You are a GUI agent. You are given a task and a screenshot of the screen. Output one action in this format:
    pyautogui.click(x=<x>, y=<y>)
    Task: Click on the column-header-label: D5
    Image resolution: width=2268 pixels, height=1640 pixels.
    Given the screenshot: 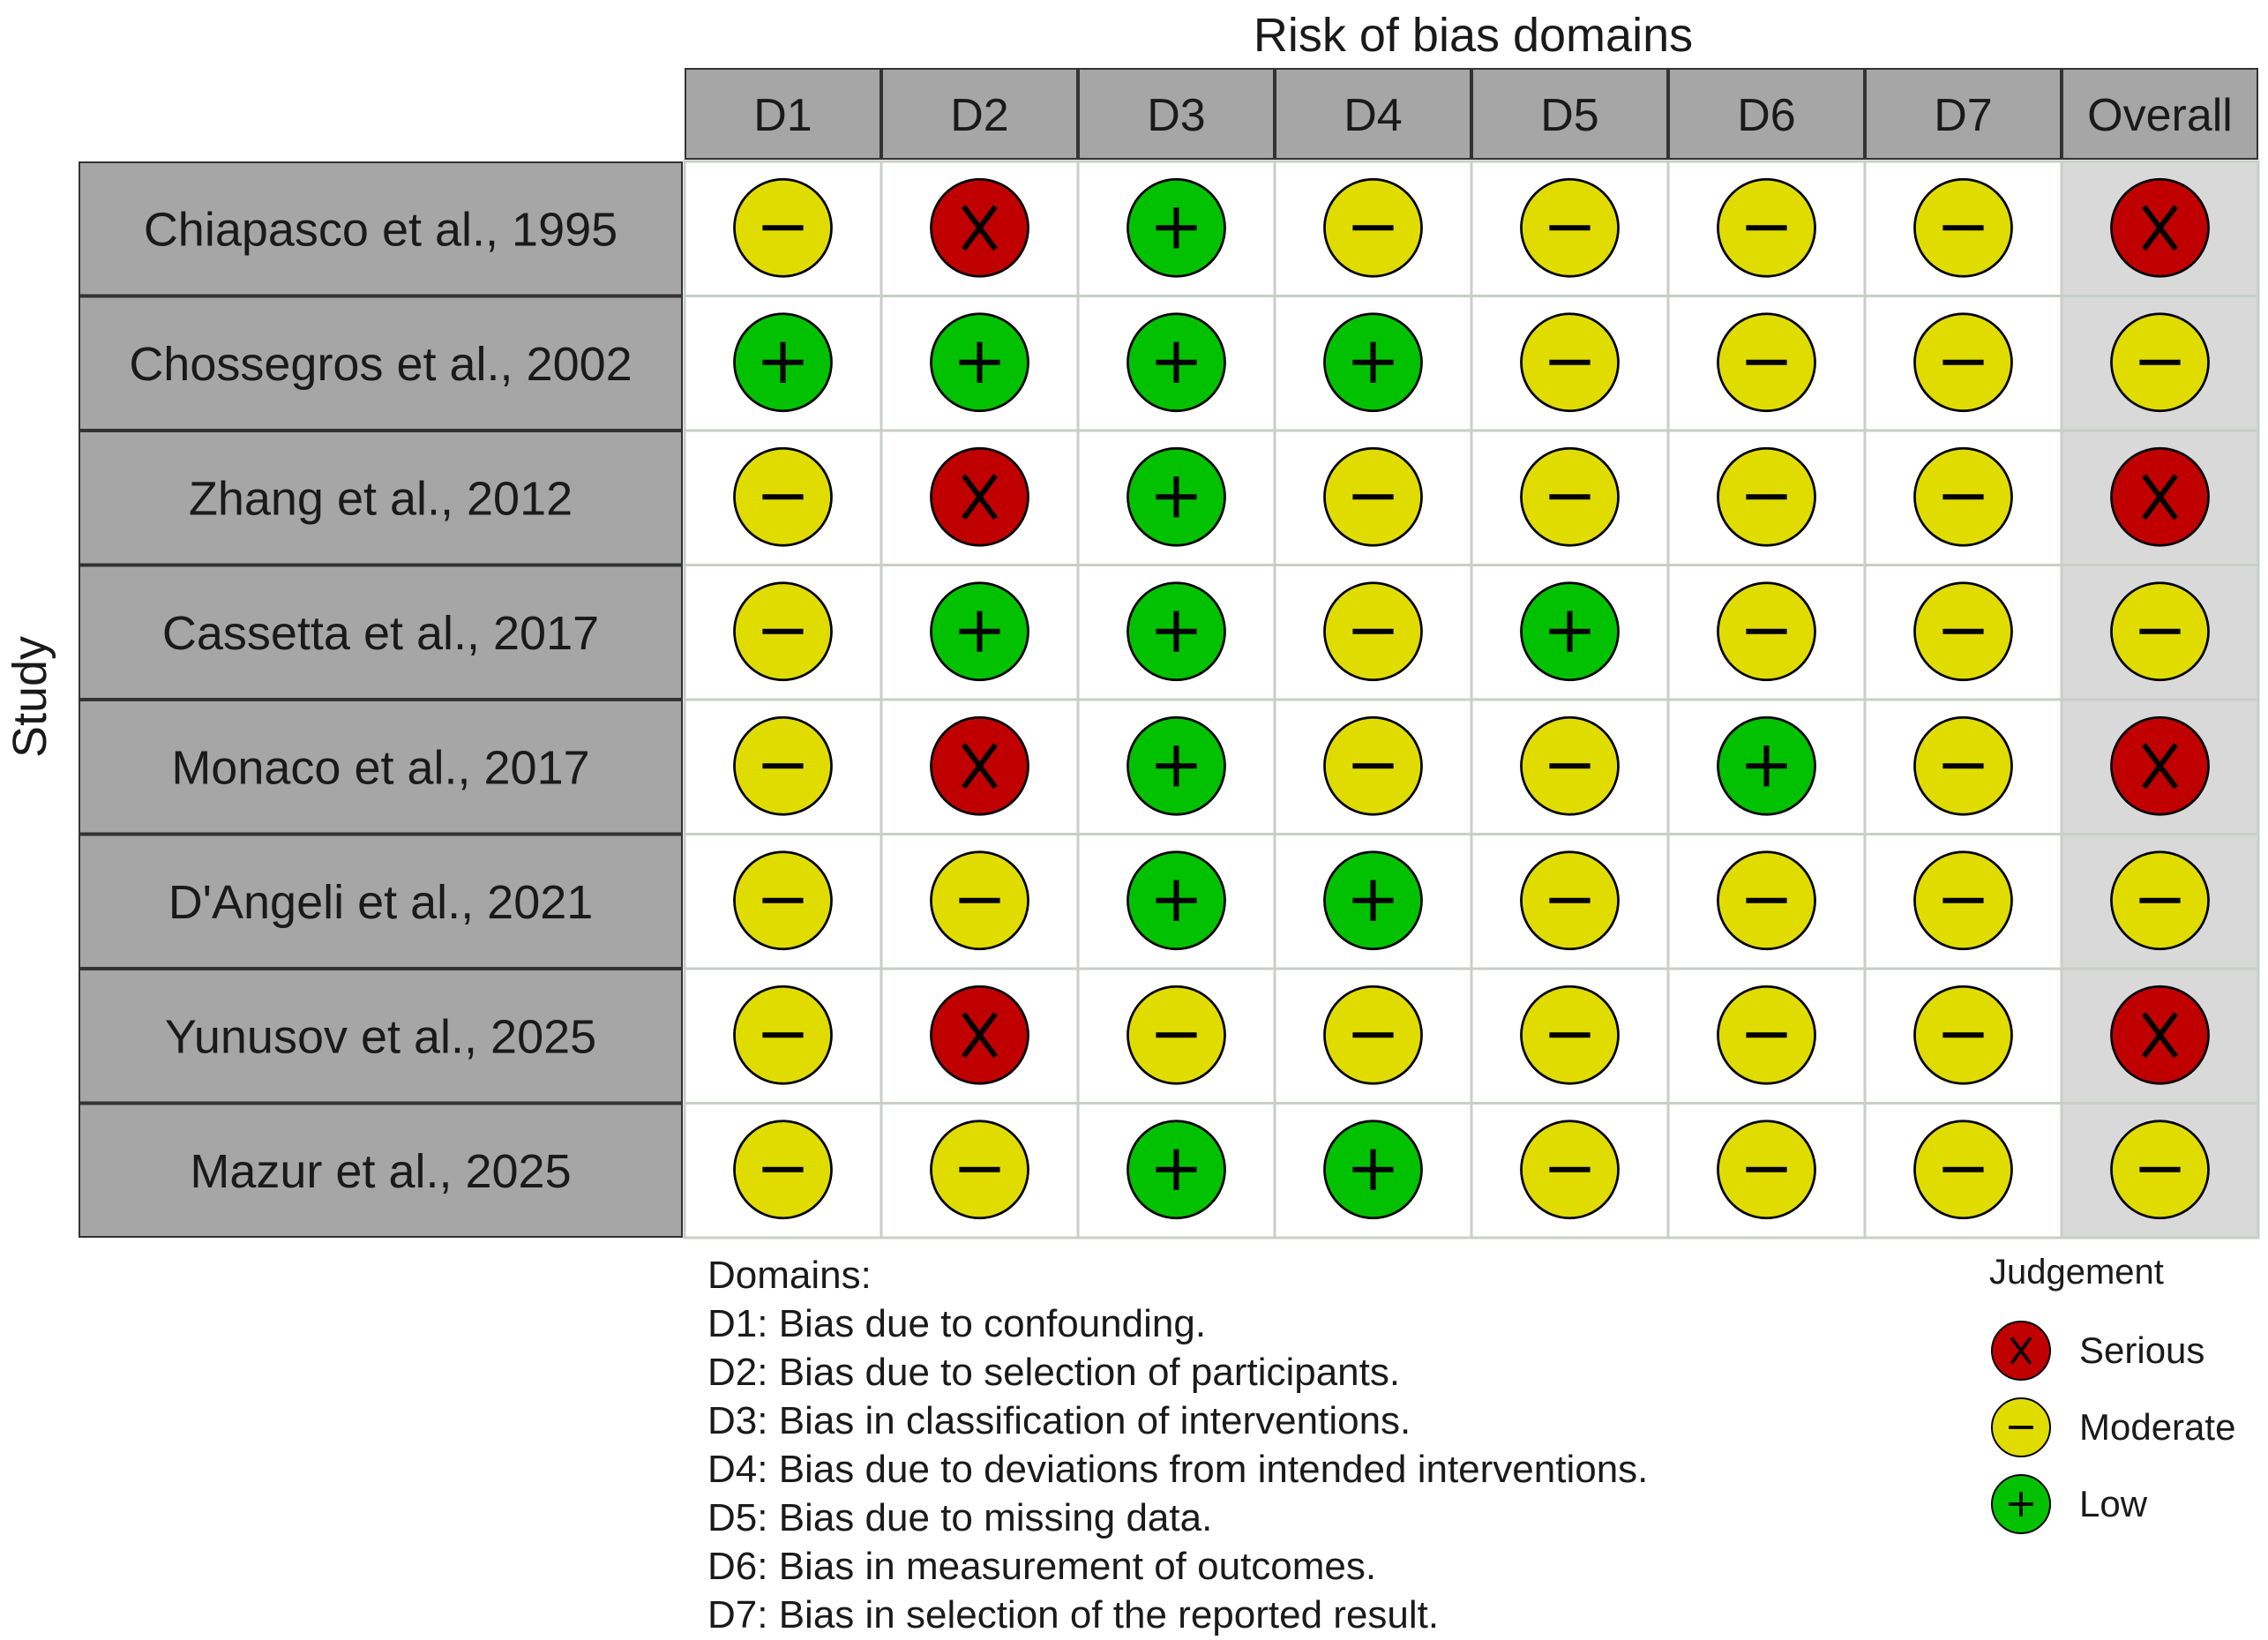 What is the action you would take?
    pyautogui.click(x=1569, y=116)
    